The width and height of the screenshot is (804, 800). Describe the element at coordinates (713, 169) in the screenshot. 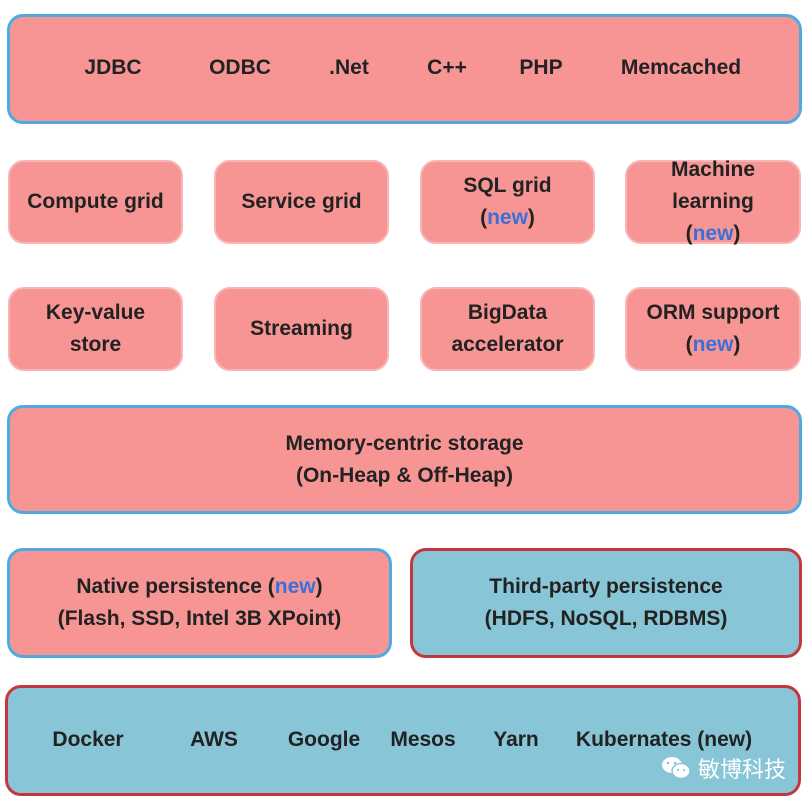

I see `label: Machine` at that location.